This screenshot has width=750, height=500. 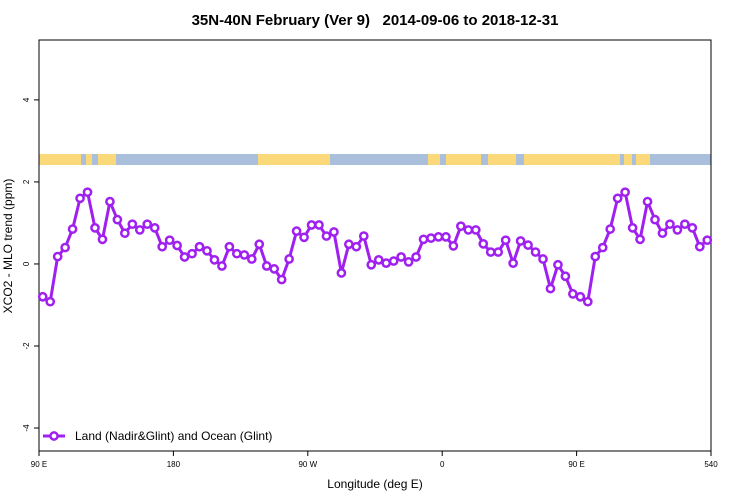 I want to click on y-tick-label: -4, so click(x=26, y=428).